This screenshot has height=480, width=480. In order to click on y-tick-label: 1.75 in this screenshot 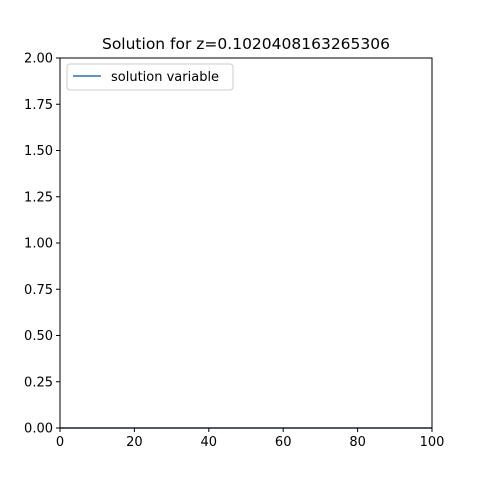, I will do `click(38, 105)`.